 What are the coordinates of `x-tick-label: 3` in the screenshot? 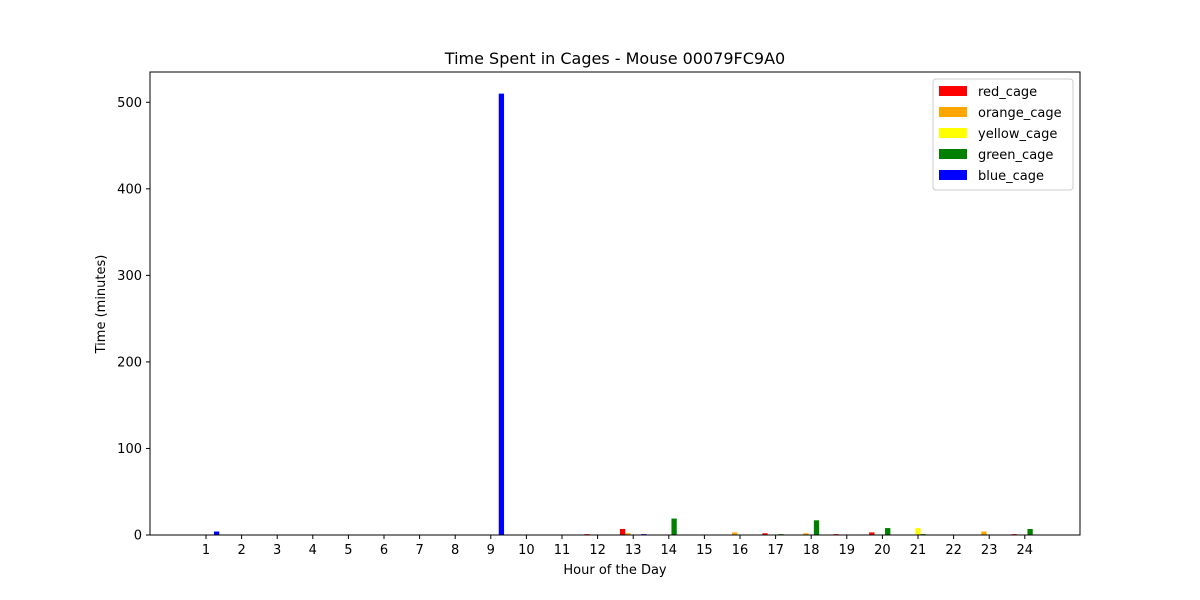 It's located at (277, 550).